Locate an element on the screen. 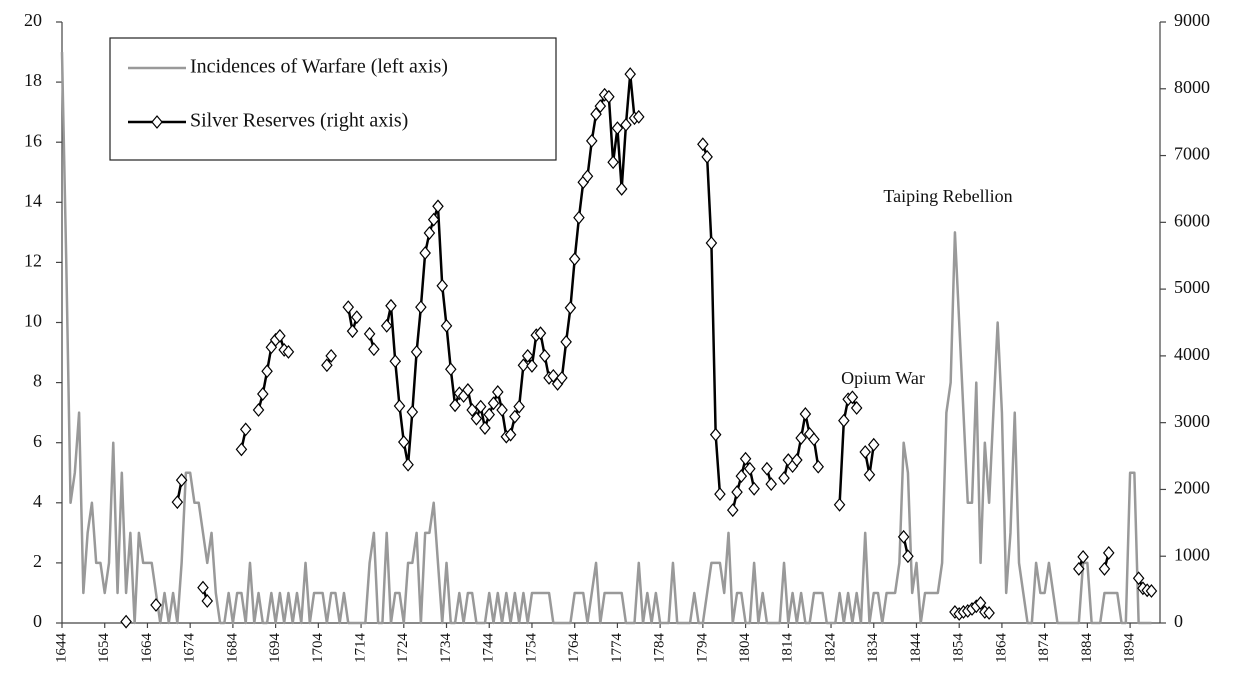  x-tick-label: 1834 is located at coordinates (873, 648).